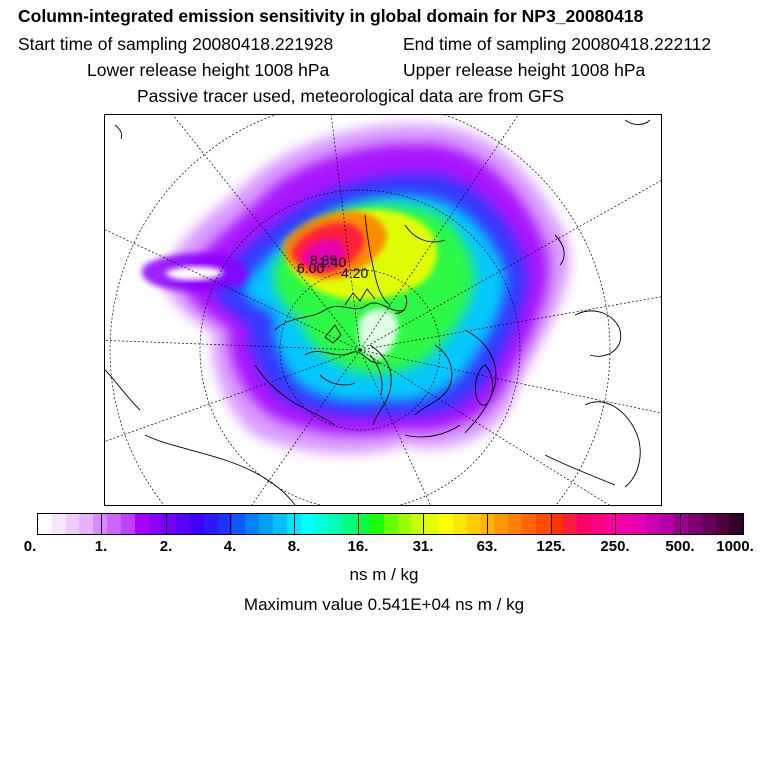  I want to click on colorbar-tick-label: 2., so click(166, 546).